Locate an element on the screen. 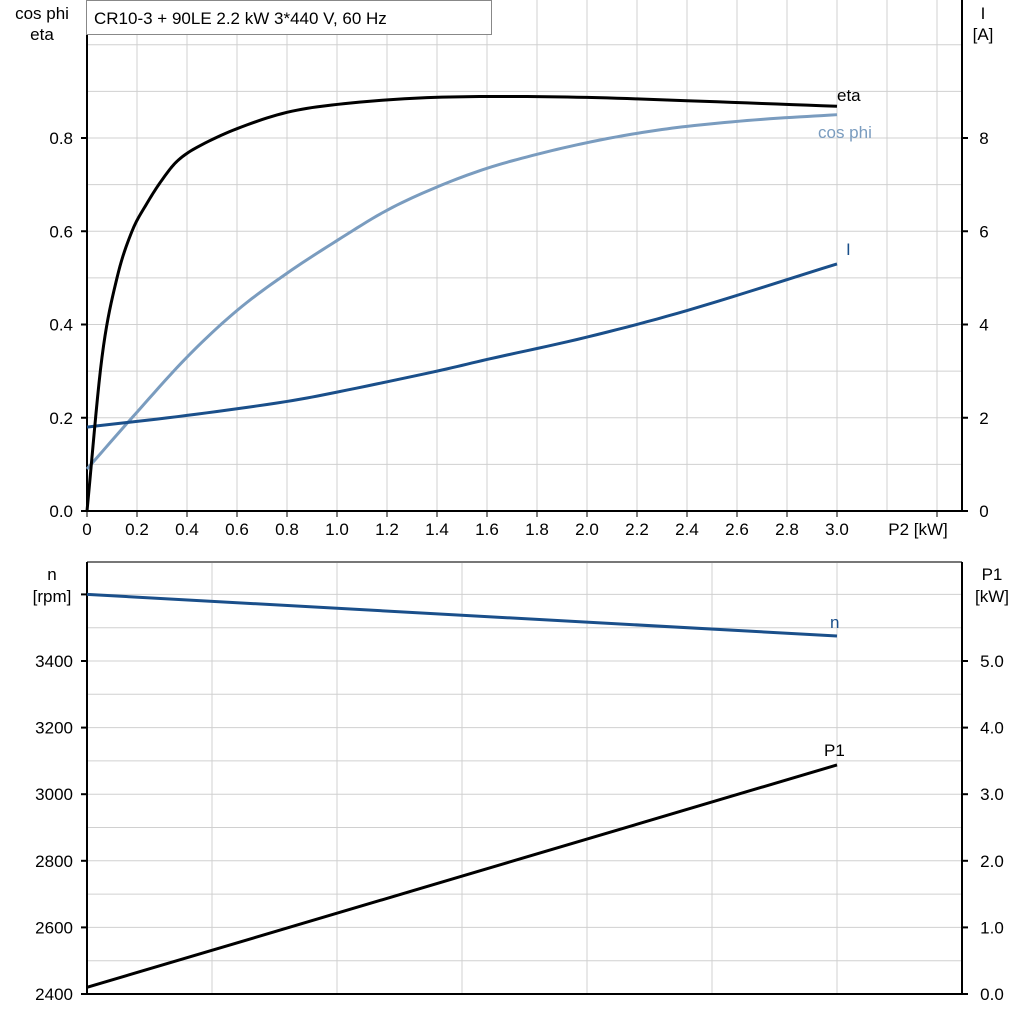 The height and width of the screenshot is (1024, 1024). y-left-tick-label: 0.8 is located at coordinates (61, 138).